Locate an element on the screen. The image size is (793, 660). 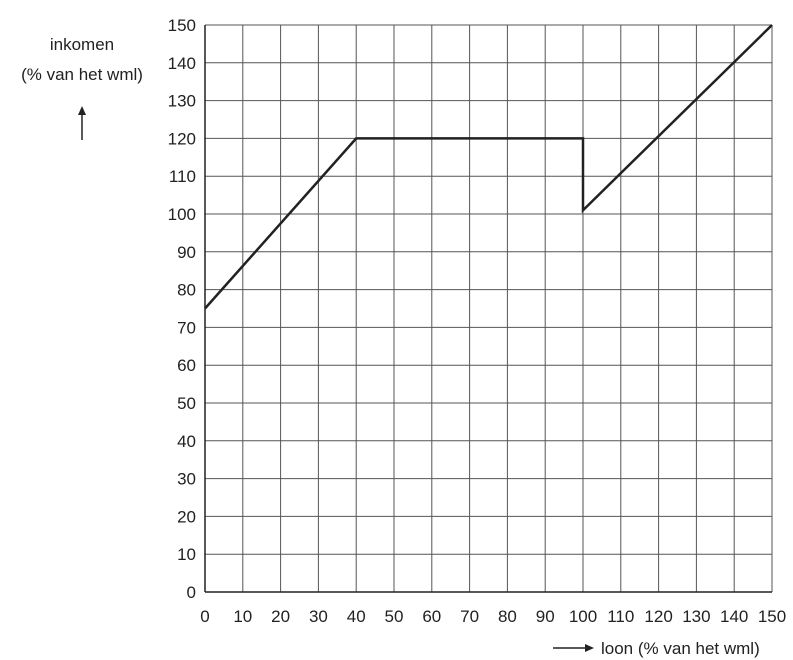
x-tick-label: 110 is located at coordinates (620, 616).